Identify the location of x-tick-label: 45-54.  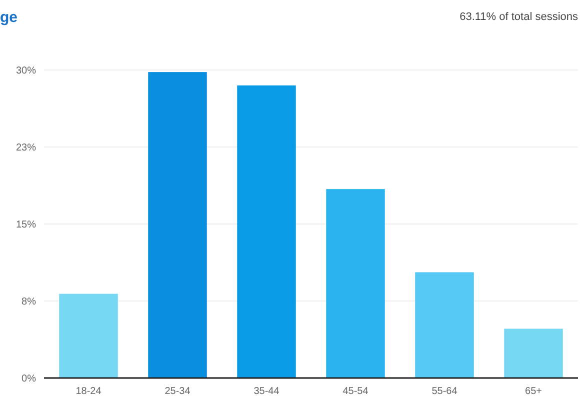
(355, 391).